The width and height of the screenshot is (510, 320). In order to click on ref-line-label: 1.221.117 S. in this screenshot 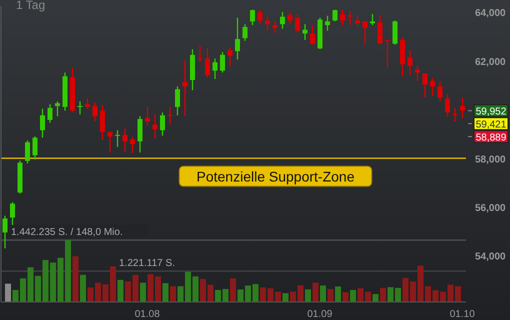, I will do `click(147, 264)`.